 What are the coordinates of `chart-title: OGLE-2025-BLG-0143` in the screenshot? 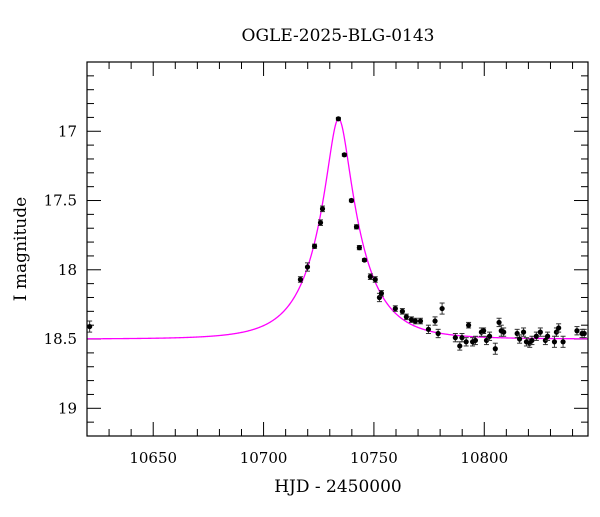 It's located at (338, 36).